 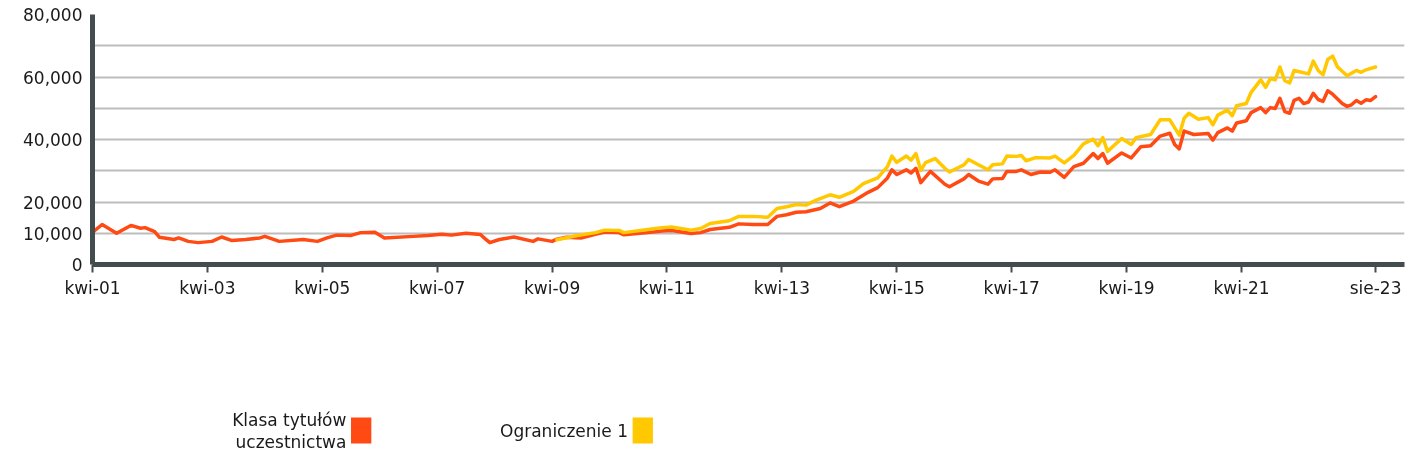 What do you see at coordinates (782, 287) in the screenshot?
I see `x-tick-label: kwi-13` at bounding box center [782, 287].